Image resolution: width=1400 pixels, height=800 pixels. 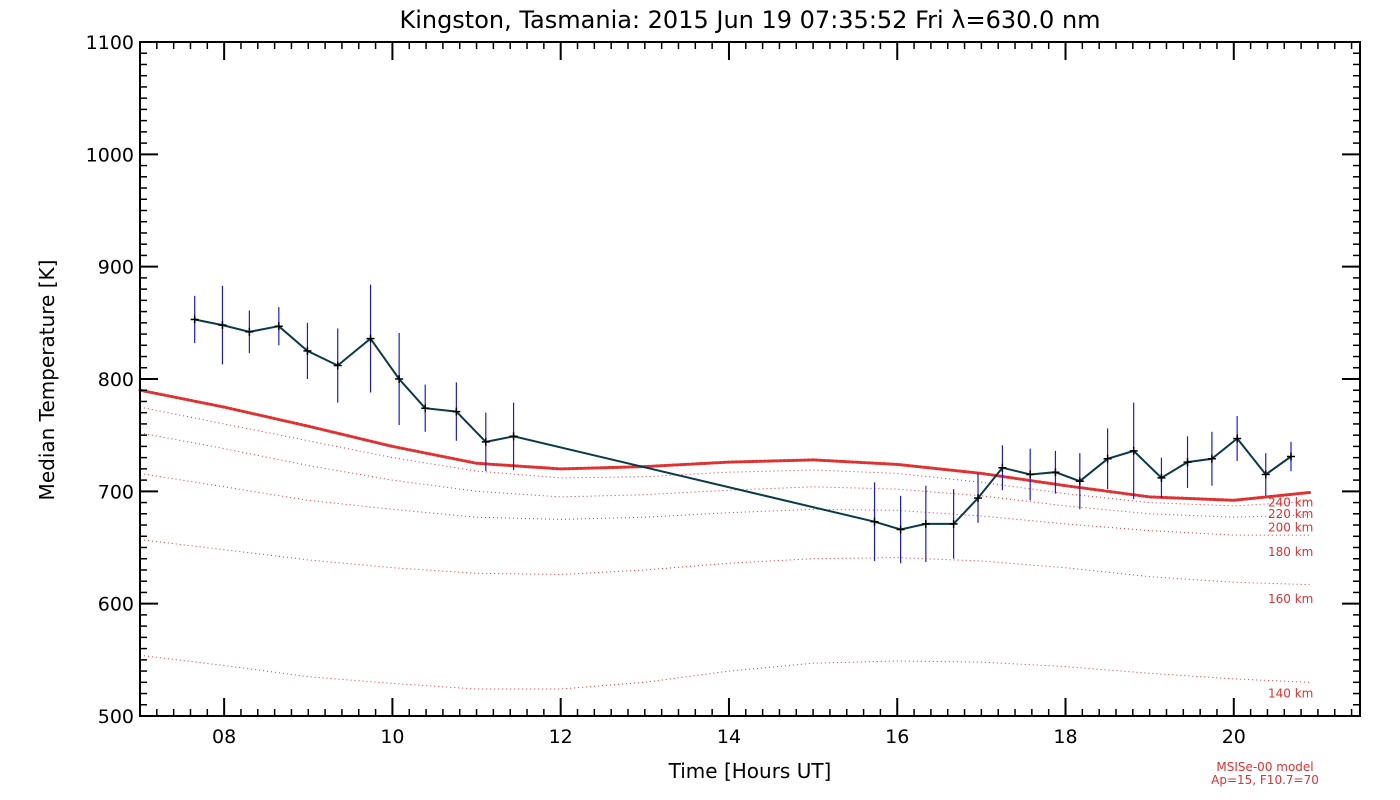 I want to click on altitude-label: 140 km, so click(x=1290, y=694).